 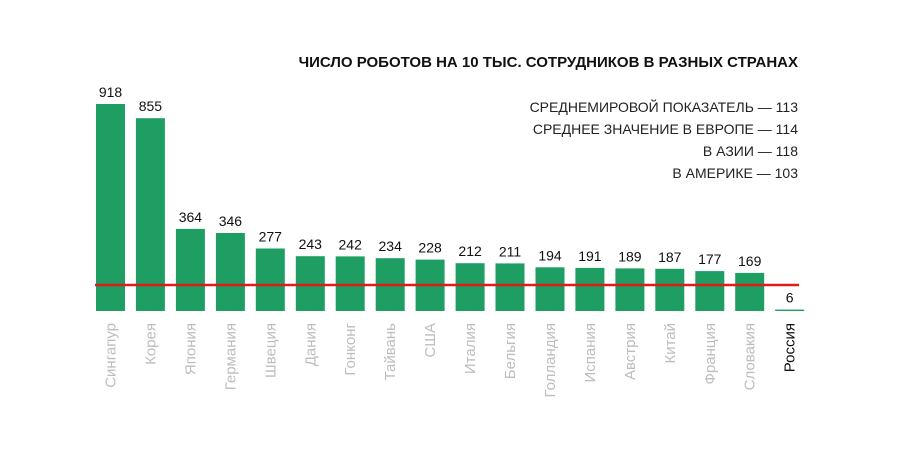 What do you see at coordinates (111, 92) in the screenshot?
I see `value-label: 918` at bounding box center [111, 92].